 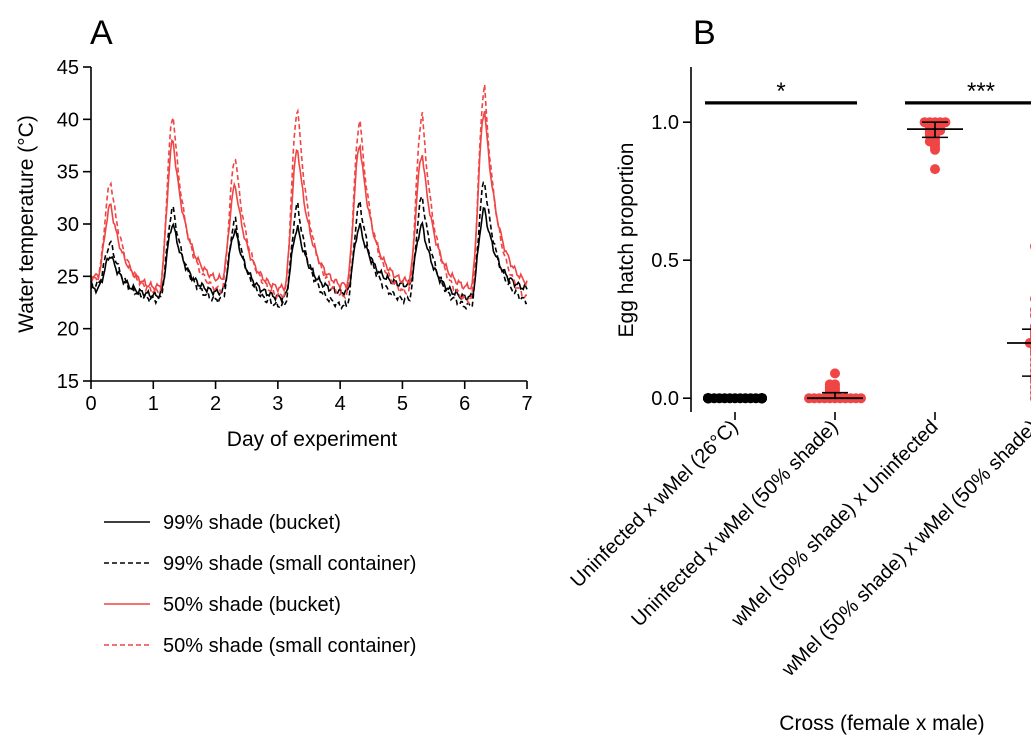 What do you see at coordinates (252, 605) in the screenshot?
I see `legend-label: 50% shade (bucket)` at bounding box center [252, 605].